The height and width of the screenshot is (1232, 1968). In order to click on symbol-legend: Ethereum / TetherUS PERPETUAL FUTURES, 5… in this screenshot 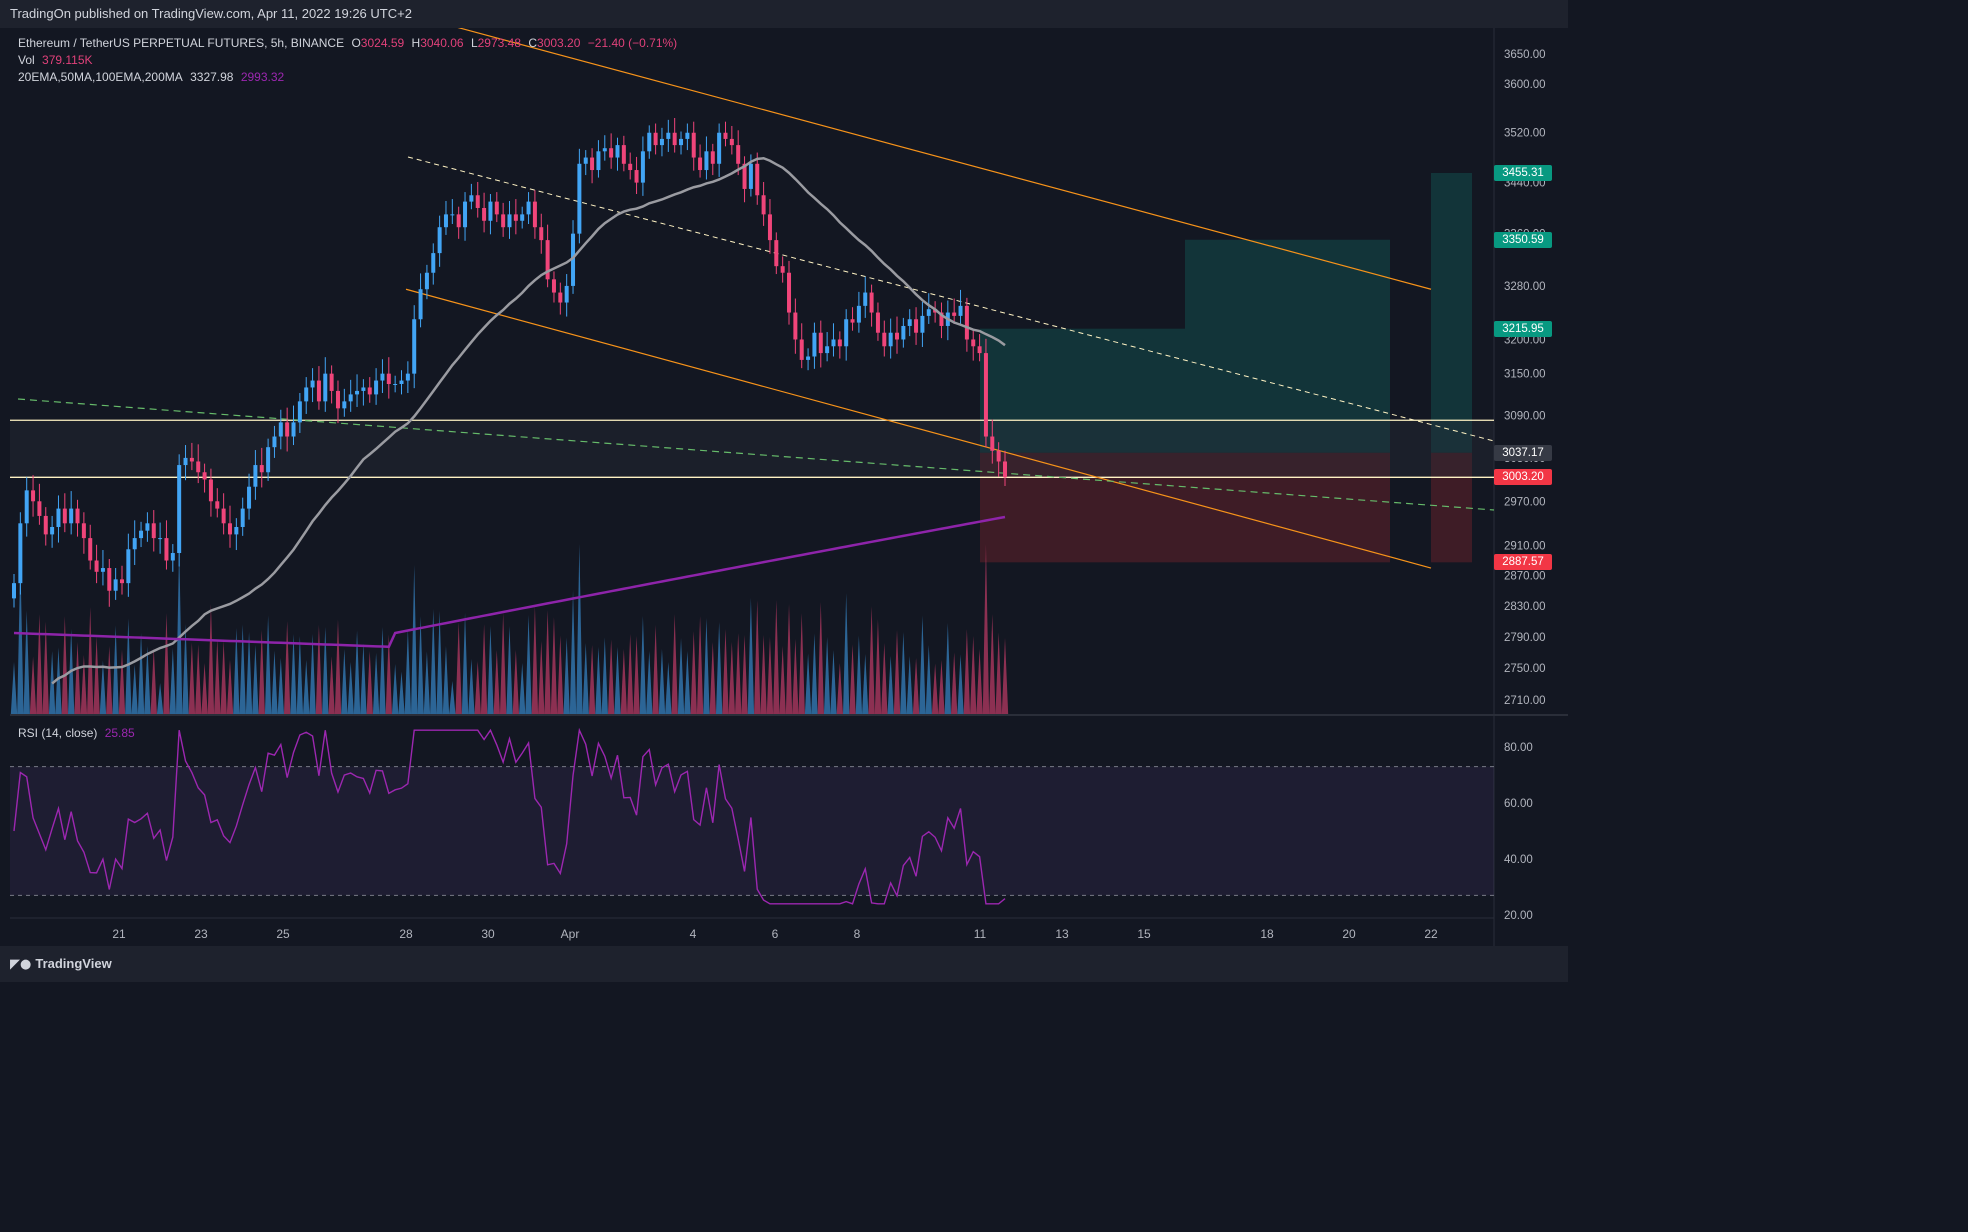, I will do `click(349, 43)`.